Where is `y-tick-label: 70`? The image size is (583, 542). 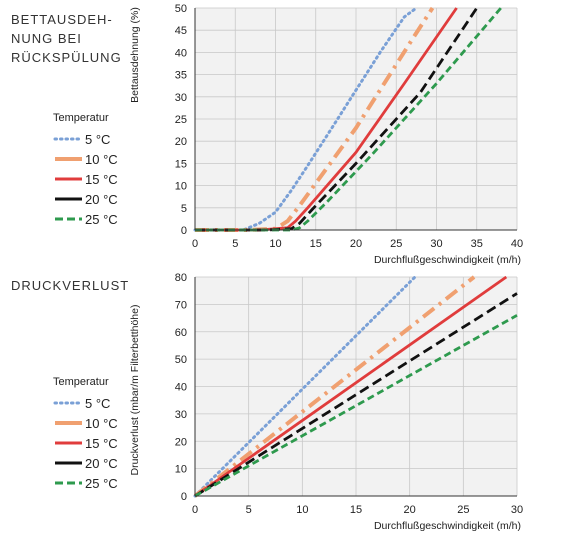 y-tick-label: 70 is located at coordinates (181, 305).